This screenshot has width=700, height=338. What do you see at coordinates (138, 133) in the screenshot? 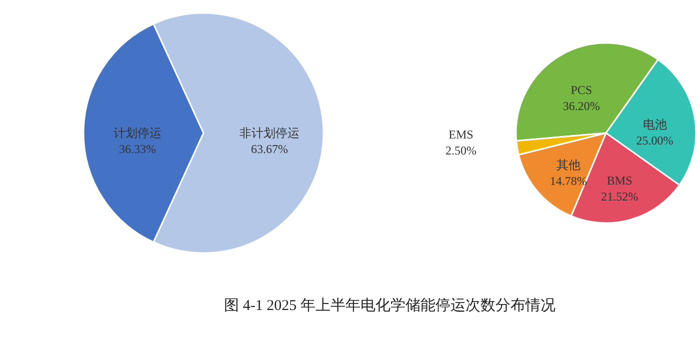
I see `slice-label: 计划停运` at bounding box center [138, 133].